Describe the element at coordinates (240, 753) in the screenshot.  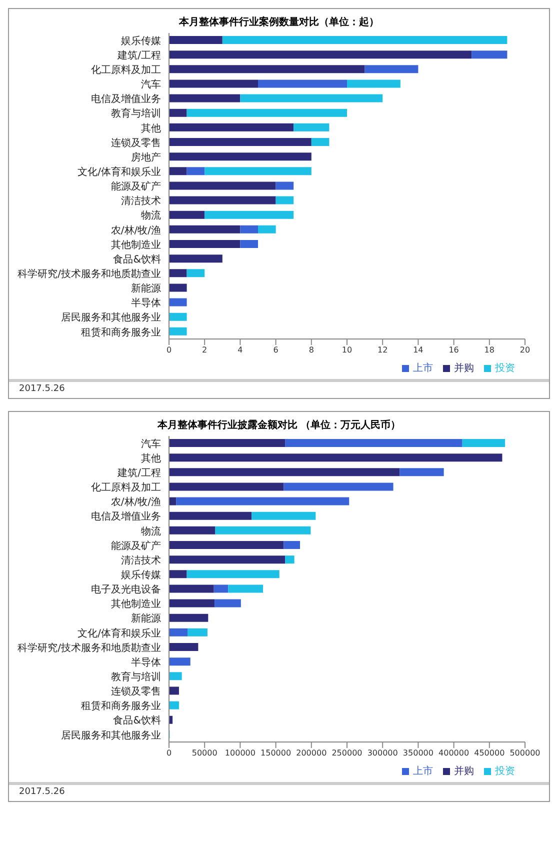
I see `x-tick-label: 100000` at that location.